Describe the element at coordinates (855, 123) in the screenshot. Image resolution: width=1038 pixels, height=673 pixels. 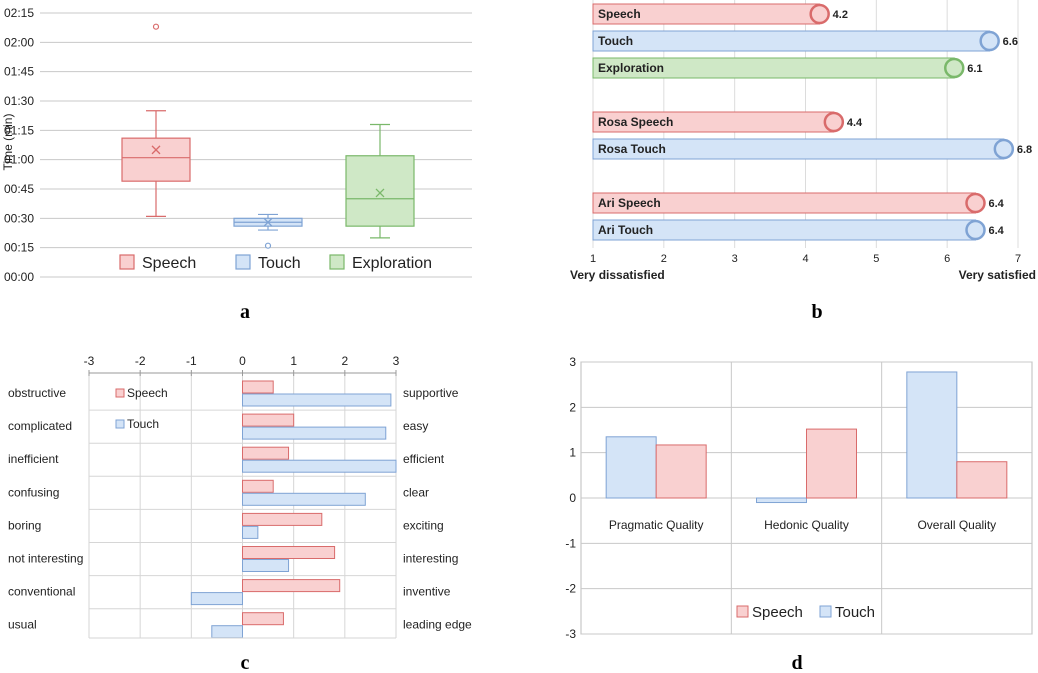
I see `value-label: 4.4` at that location.